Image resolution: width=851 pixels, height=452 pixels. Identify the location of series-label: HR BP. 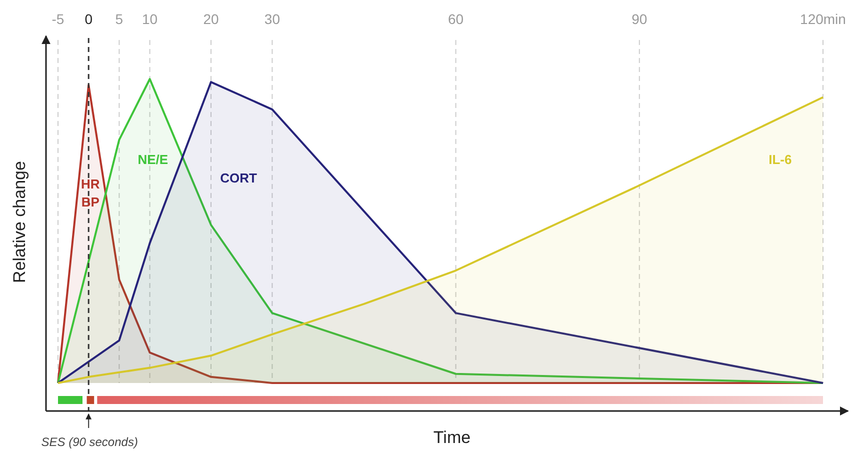
(90, 193).